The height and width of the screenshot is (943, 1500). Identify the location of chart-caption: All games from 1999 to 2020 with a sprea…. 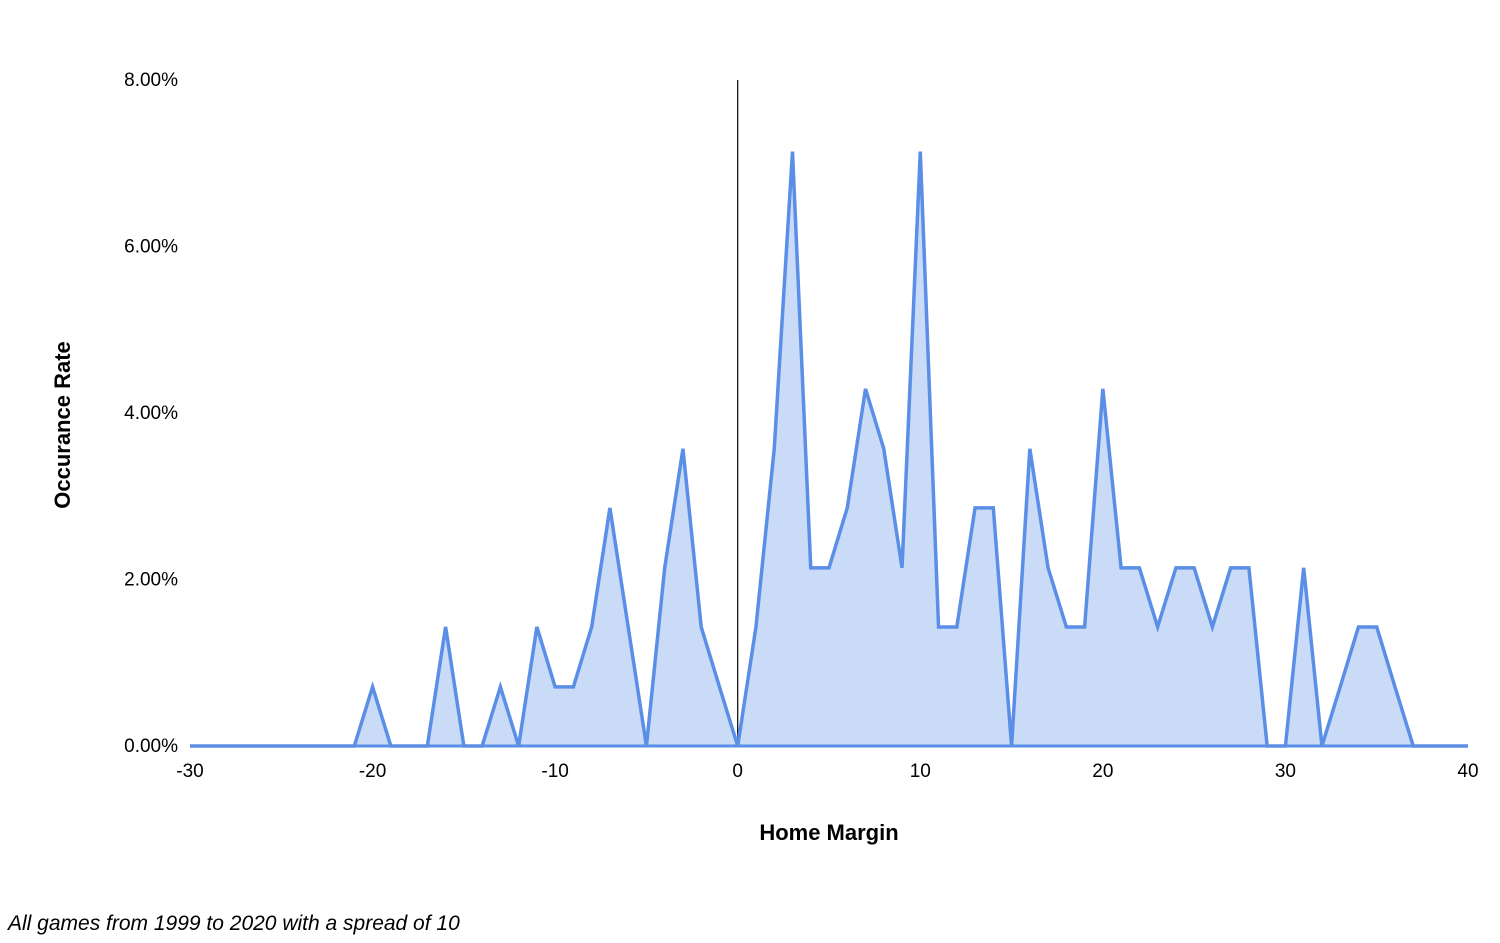
(234, 923).